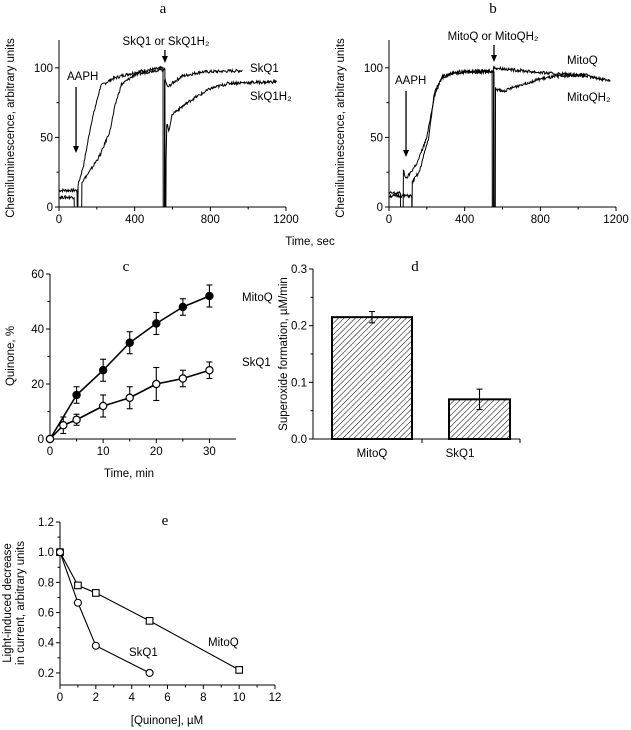 This screenshot has height=730, width=631. What do you see at coordinates (588, 98) in the screenshot?
I see `b-series-label-mitoqh2: MitoQH₂` at bounding box center [588, 98].